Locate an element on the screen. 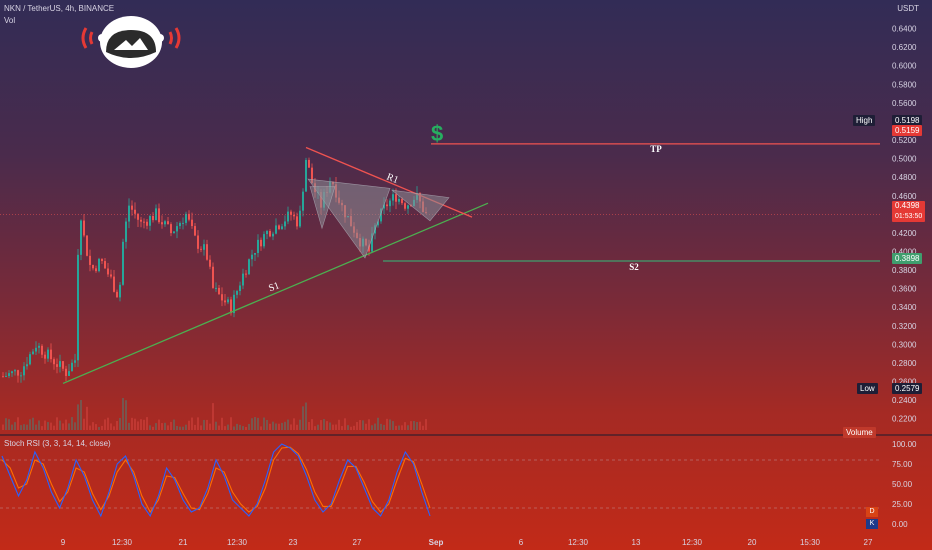 The width and height of the screenshot is (932, 550). price-tick-label: 0.5800 is located at coordinates (904, 84).